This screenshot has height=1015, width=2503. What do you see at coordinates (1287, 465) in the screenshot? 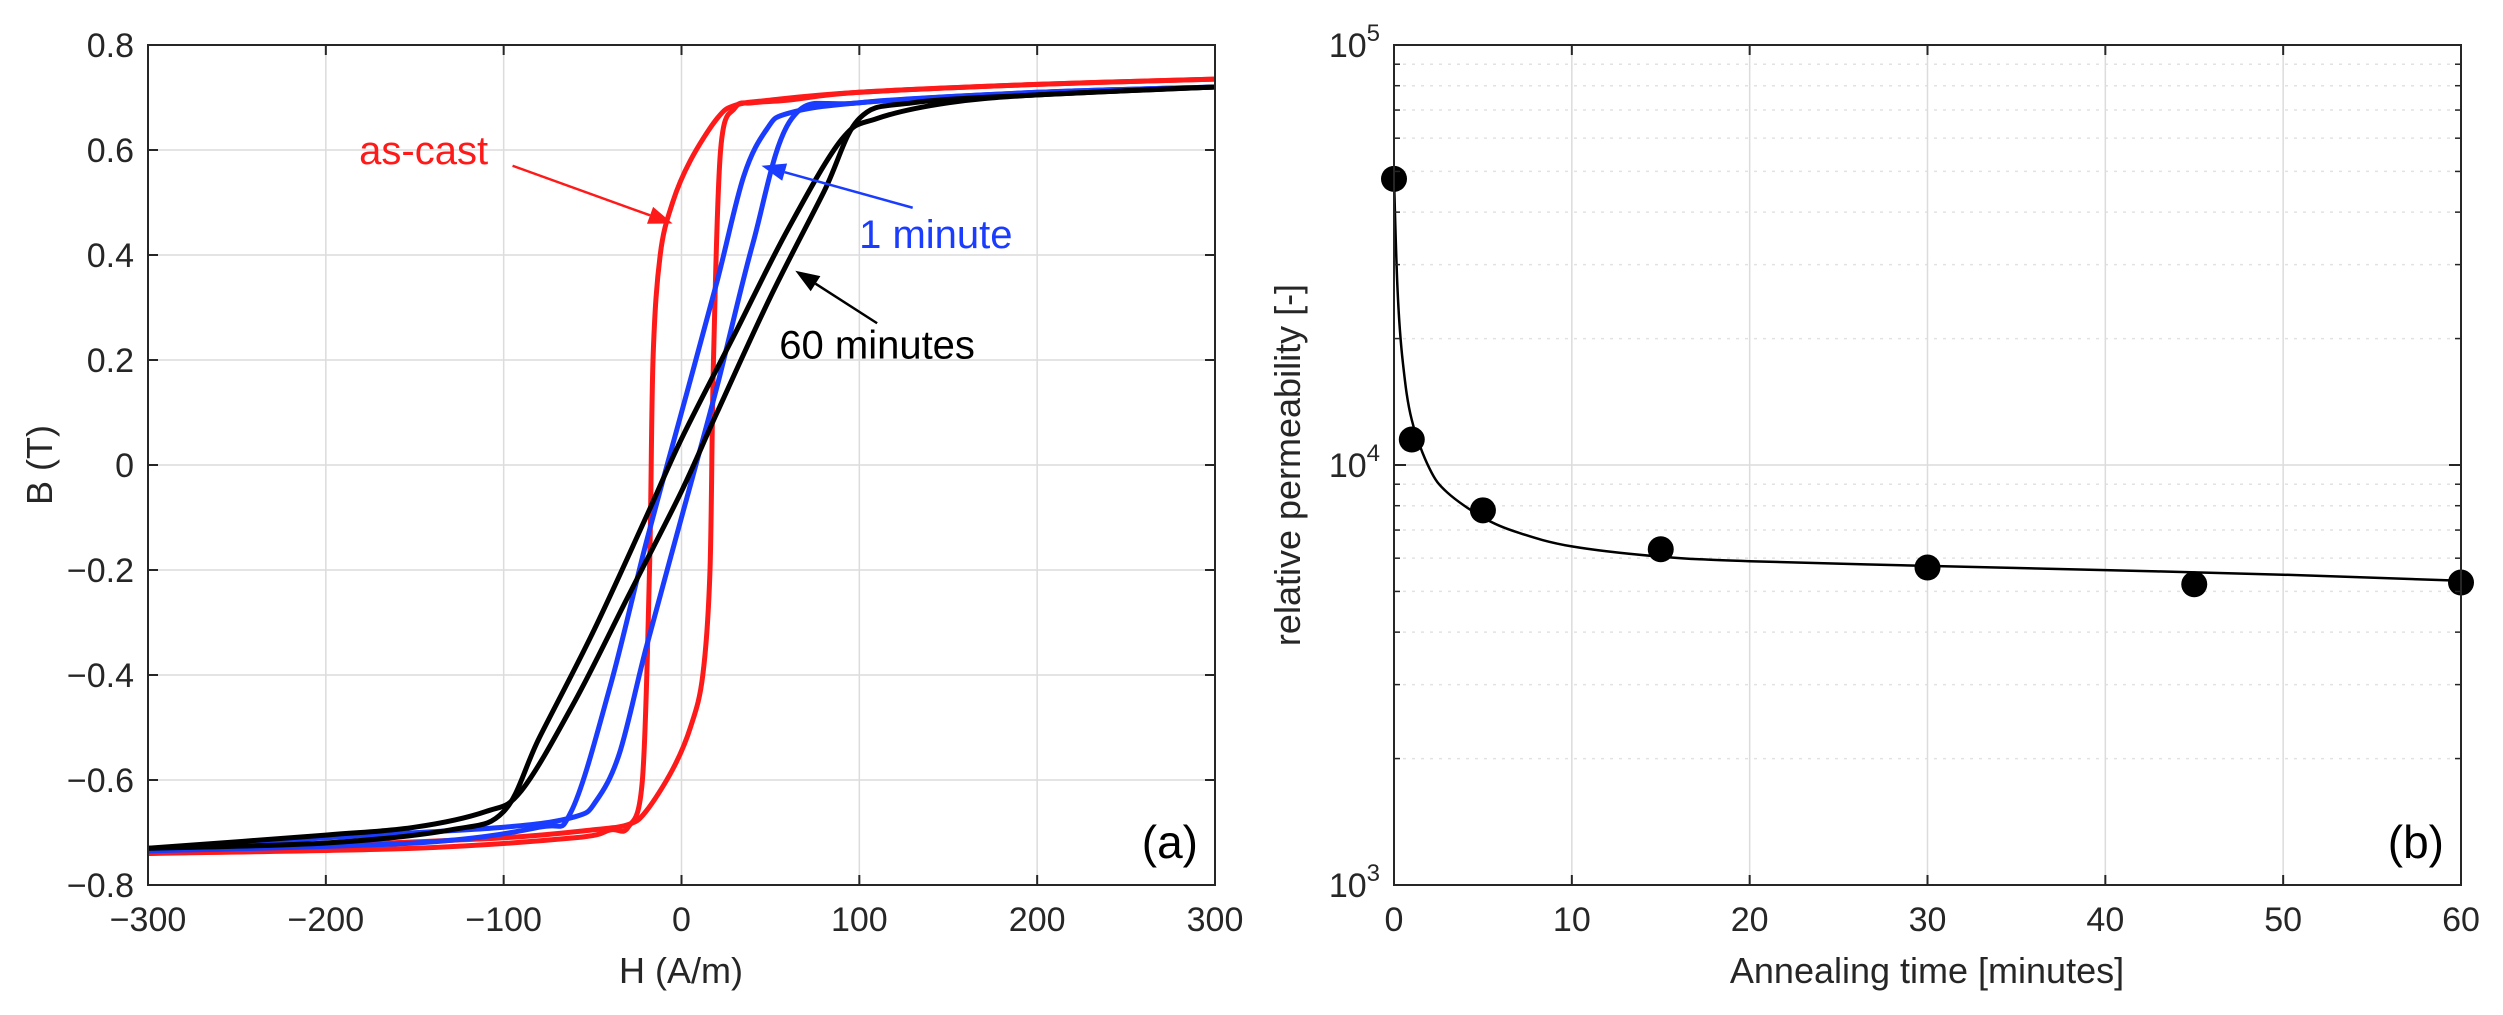
I see `b-y-axis-label: relative permeability [-]` at bounding box center [1287, 465].